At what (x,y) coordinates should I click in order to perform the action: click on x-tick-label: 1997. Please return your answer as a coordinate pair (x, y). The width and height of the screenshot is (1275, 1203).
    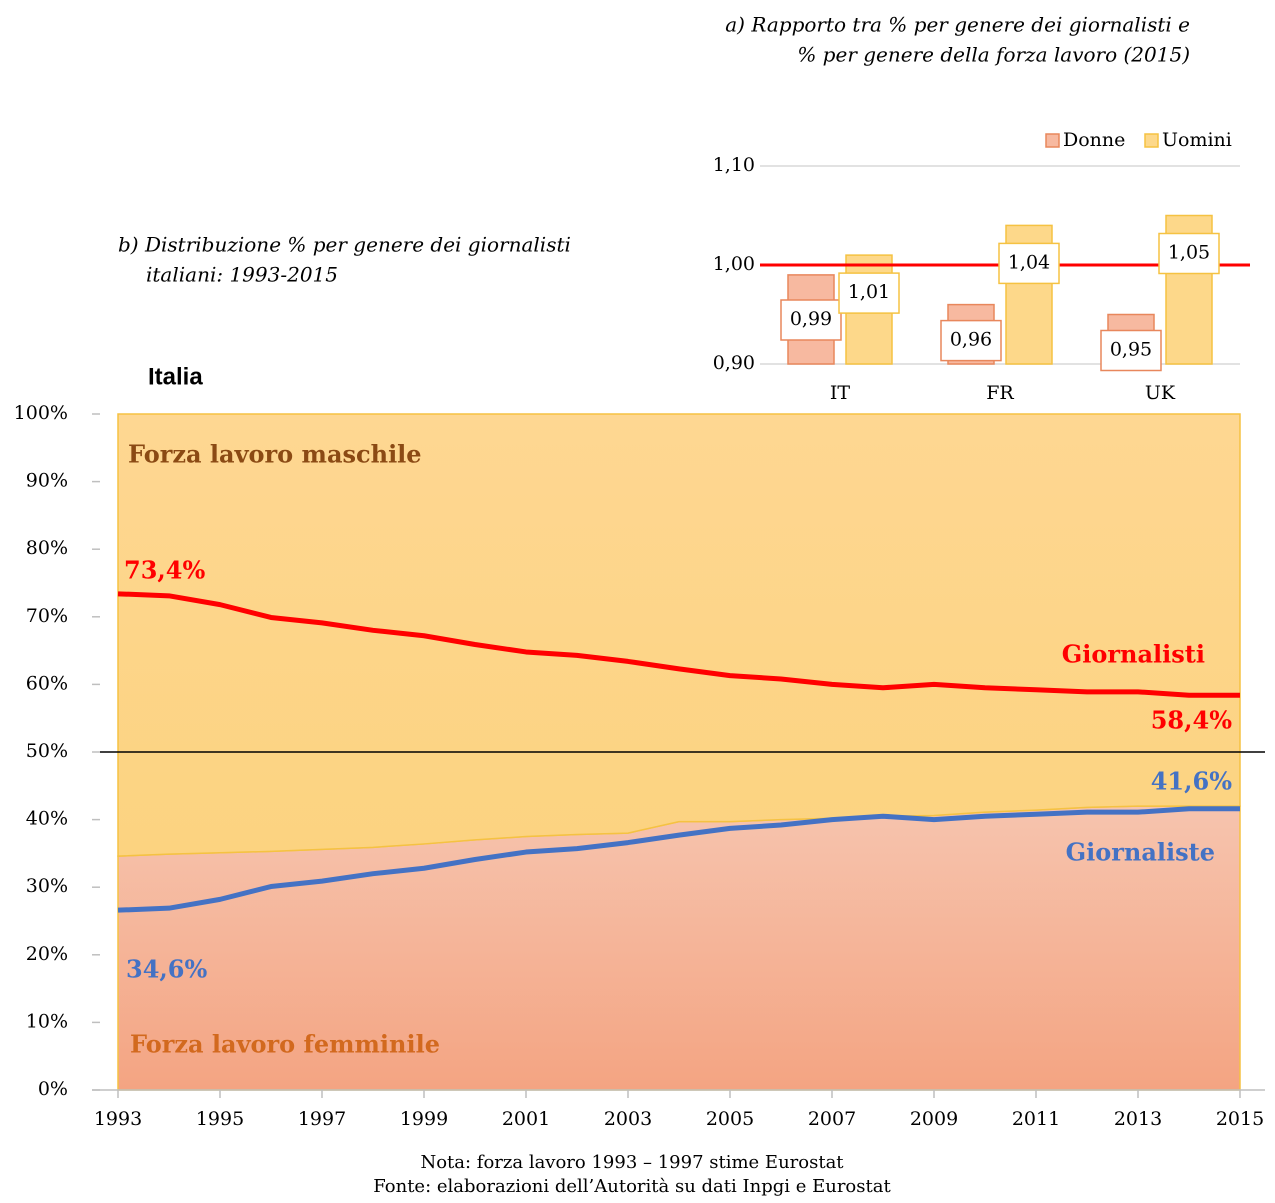
    Looking at the image, I should click on (322, 1119).